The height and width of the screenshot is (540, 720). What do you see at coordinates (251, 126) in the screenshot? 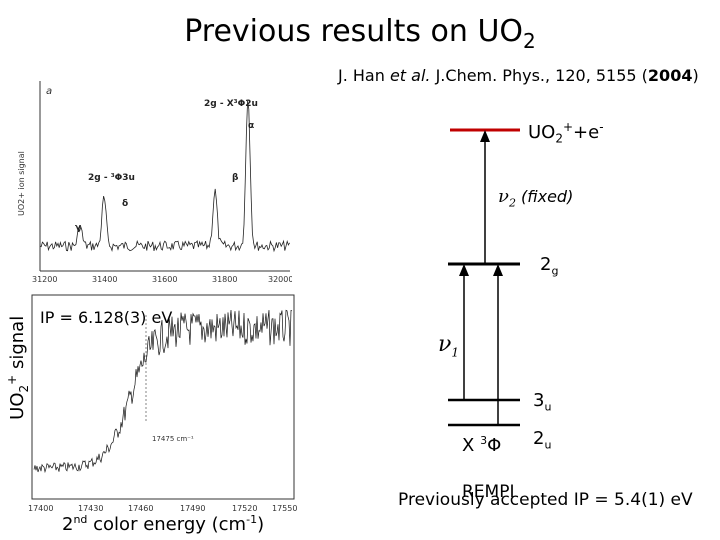
I see `spectrum-a-annotation: α` at bounding box center [251, 126].